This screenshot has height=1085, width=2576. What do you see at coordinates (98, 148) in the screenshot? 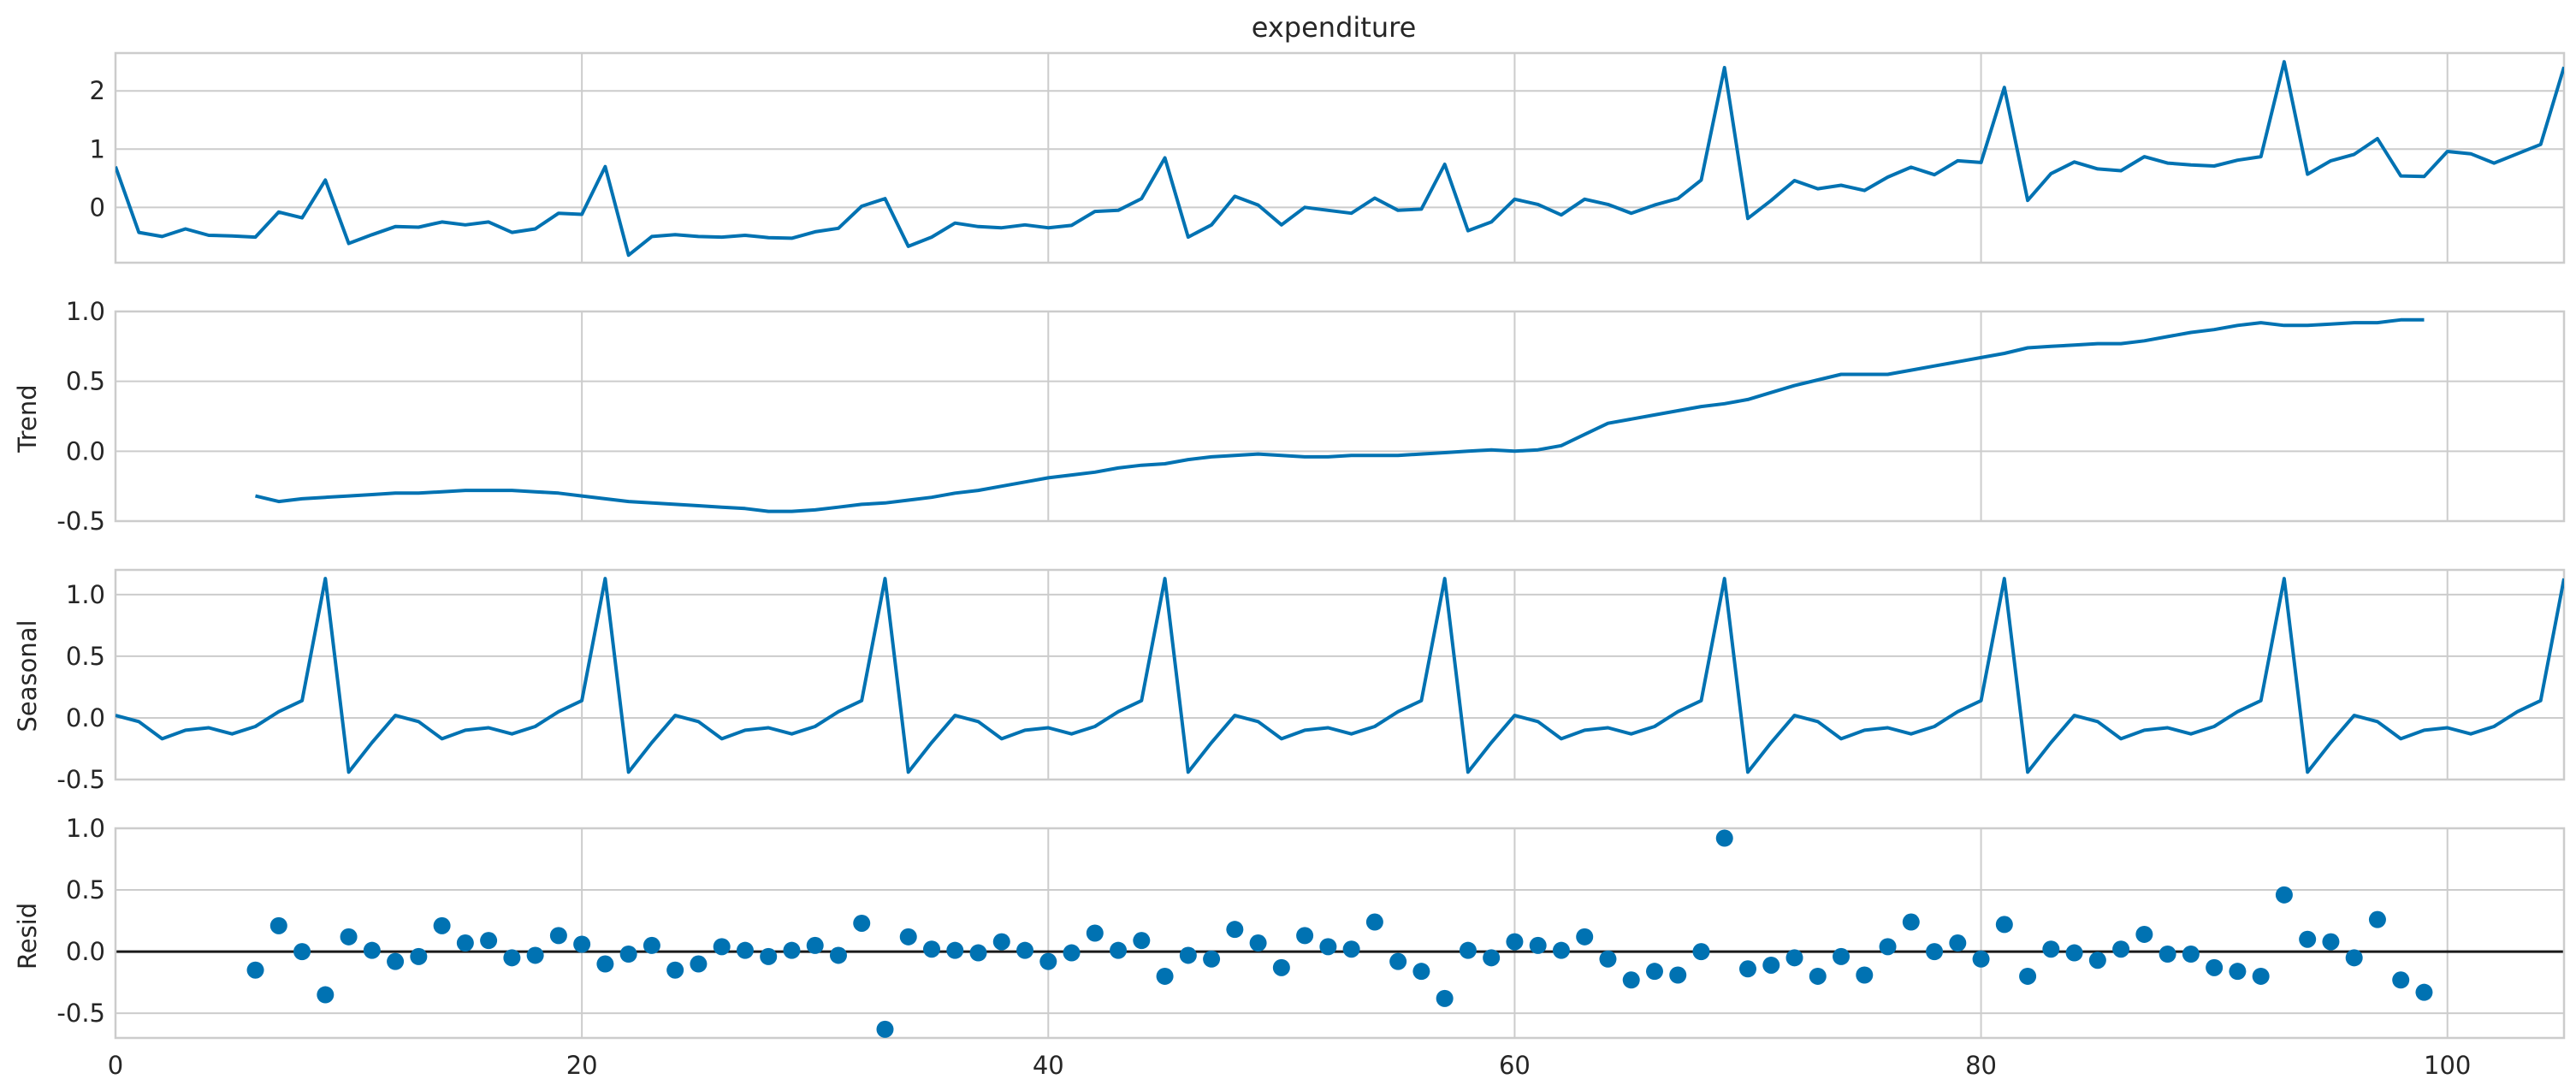
I see `expenditure-ytick-label: 1` at bounding box center [98, 148].